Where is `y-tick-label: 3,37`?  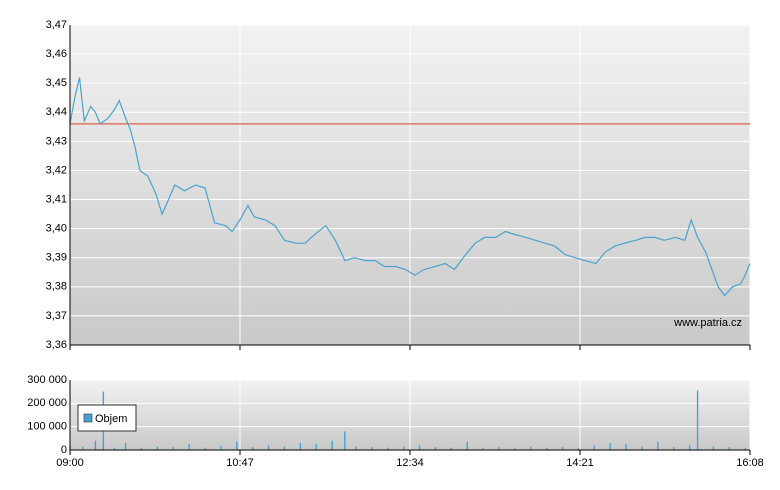 y-tick-label: 3,37 is located at coordinates (56, 316).